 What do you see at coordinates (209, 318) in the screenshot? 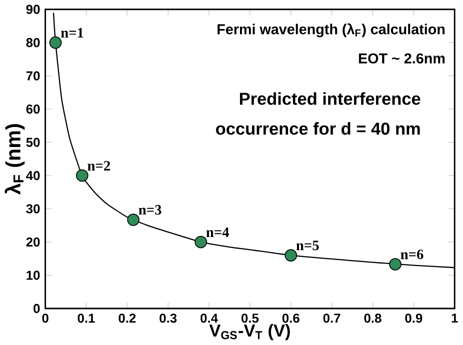
I see `x-tick-label: 0.4` at bounding box center [209, 318].